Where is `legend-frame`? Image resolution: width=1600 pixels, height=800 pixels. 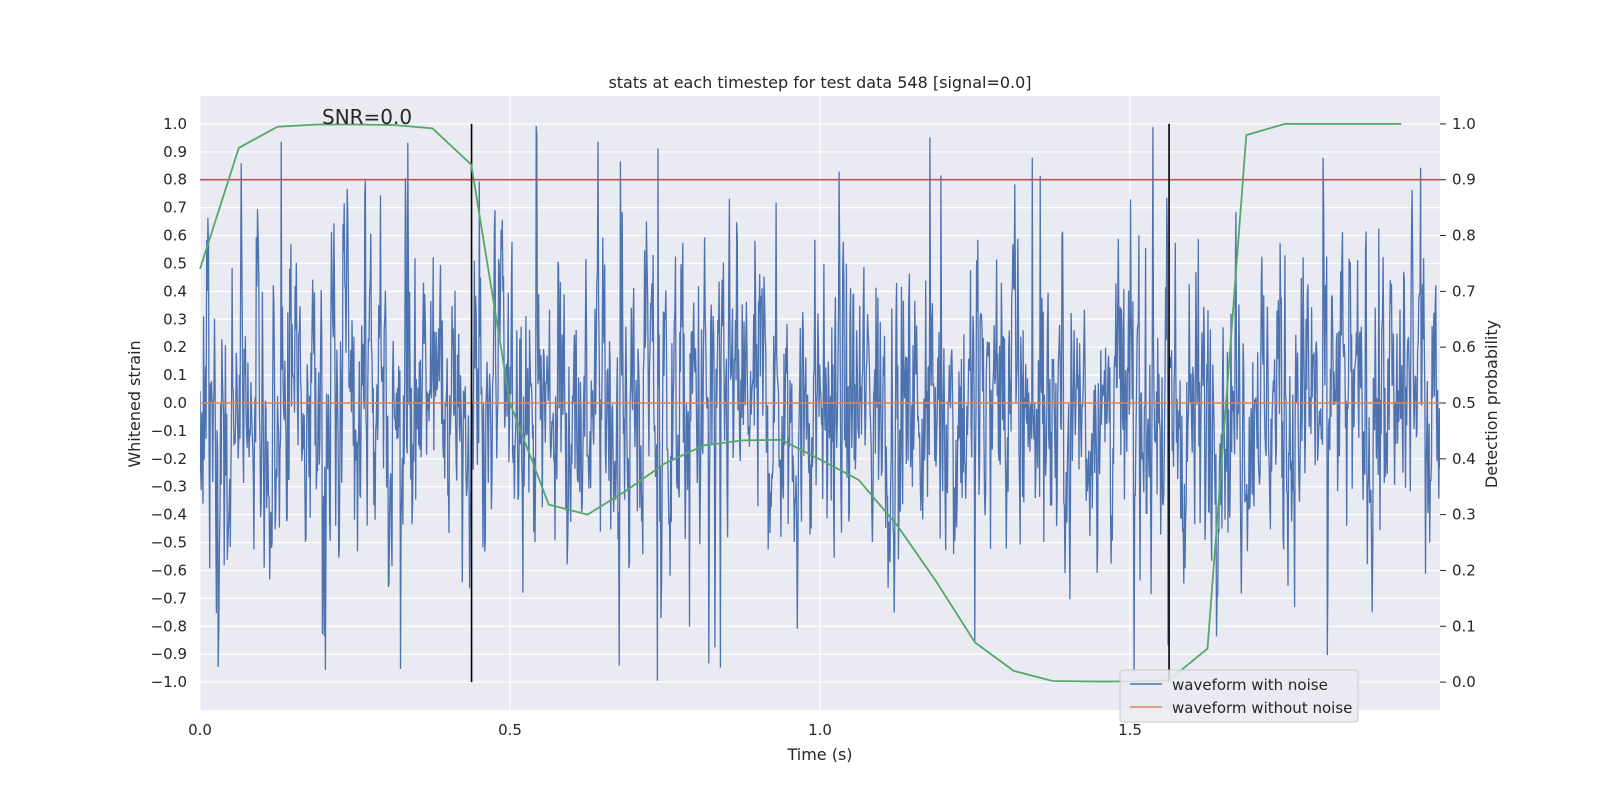
legend-frame is located at coordinates (1239, 696).